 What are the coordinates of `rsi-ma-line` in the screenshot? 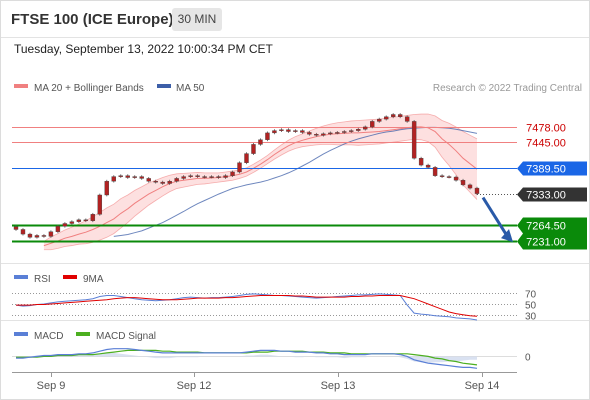 It's located at (247, 306).